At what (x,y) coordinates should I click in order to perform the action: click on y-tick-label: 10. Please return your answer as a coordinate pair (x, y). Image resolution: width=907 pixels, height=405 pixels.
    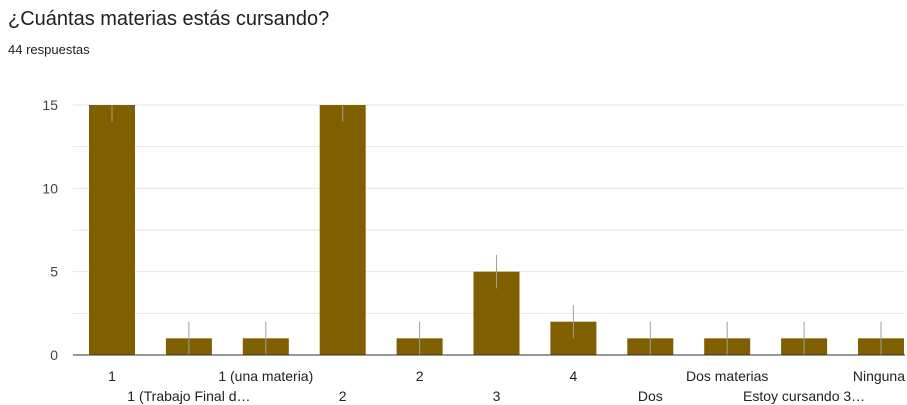
    Looking at the image, I should click on (50, 188).